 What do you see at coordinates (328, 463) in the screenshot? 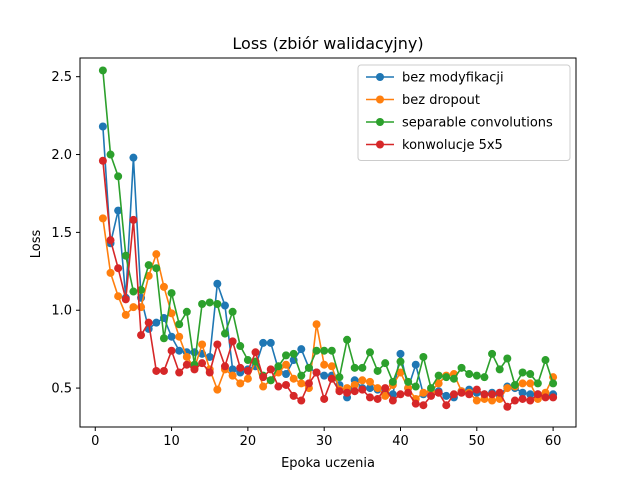
I see `x-axis-label: Epoka uczenia` at bounding box center [328, 463].